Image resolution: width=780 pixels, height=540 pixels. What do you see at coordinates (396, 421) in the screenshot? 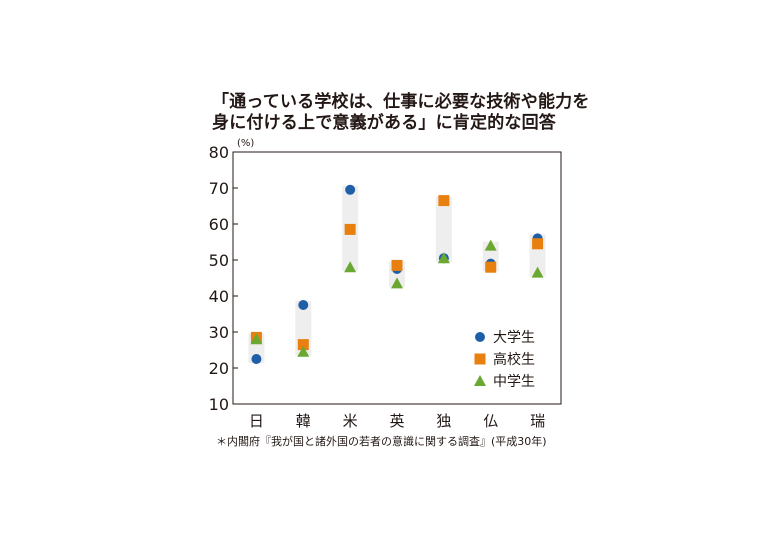
I see `x-category-label-3: 英` at bounding box center [396, 421].